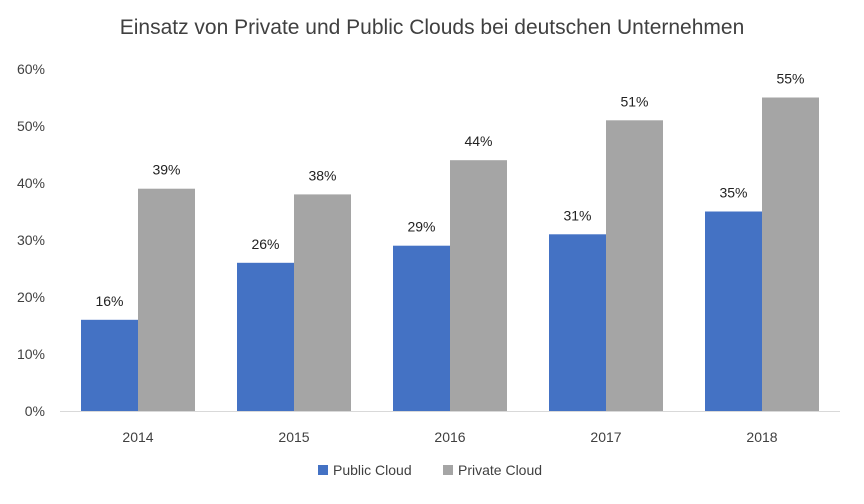 The width and height of the screenshot is (864, 504). What do you see at coordinates (31, 297) in the screenshot?
I see `y-tick-label: 20%` at bounding box center [31, 297].